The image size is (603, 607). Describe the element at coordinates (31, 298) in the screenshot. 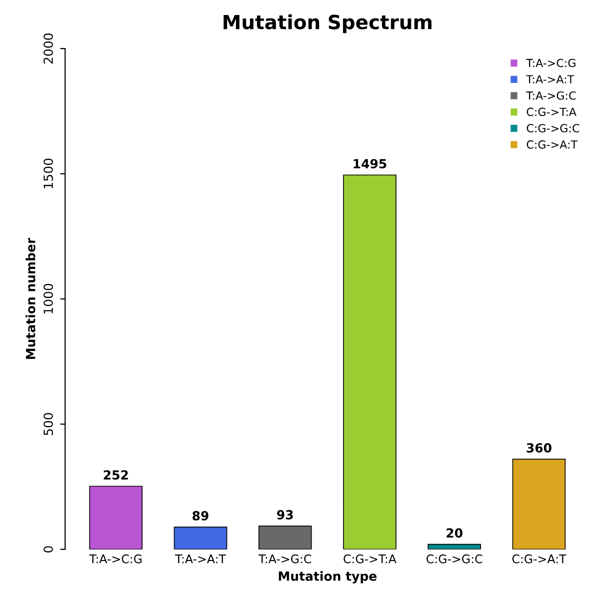

I see `y-axis-title: Mutation number` at that location.